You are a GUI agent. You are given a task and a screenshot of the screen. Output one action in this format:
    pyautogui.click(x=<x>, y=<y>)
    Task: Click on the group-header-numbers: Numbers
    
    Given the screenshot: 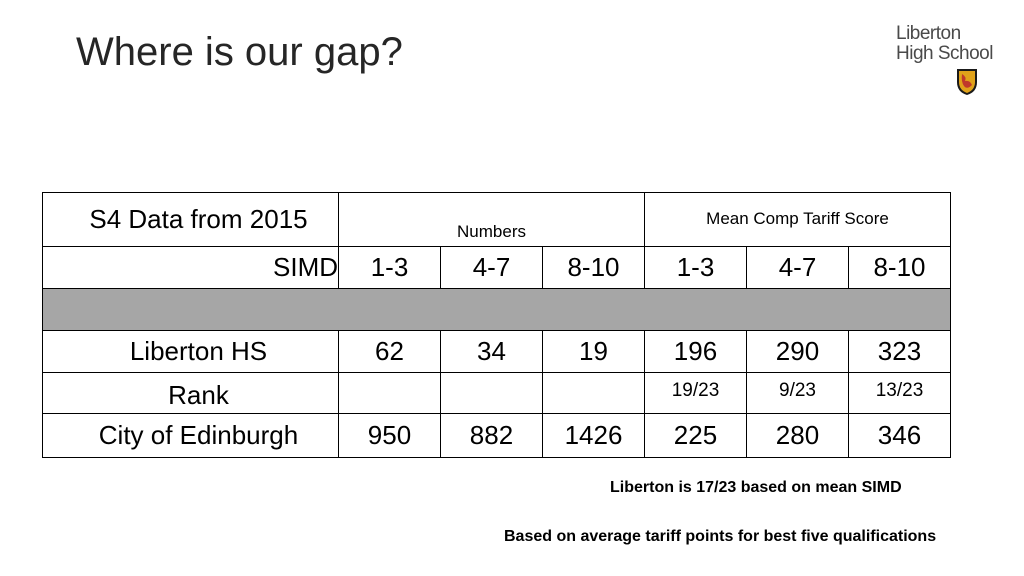 What is the action you would take?
    pyautogui.click(x=491, y=219)
    